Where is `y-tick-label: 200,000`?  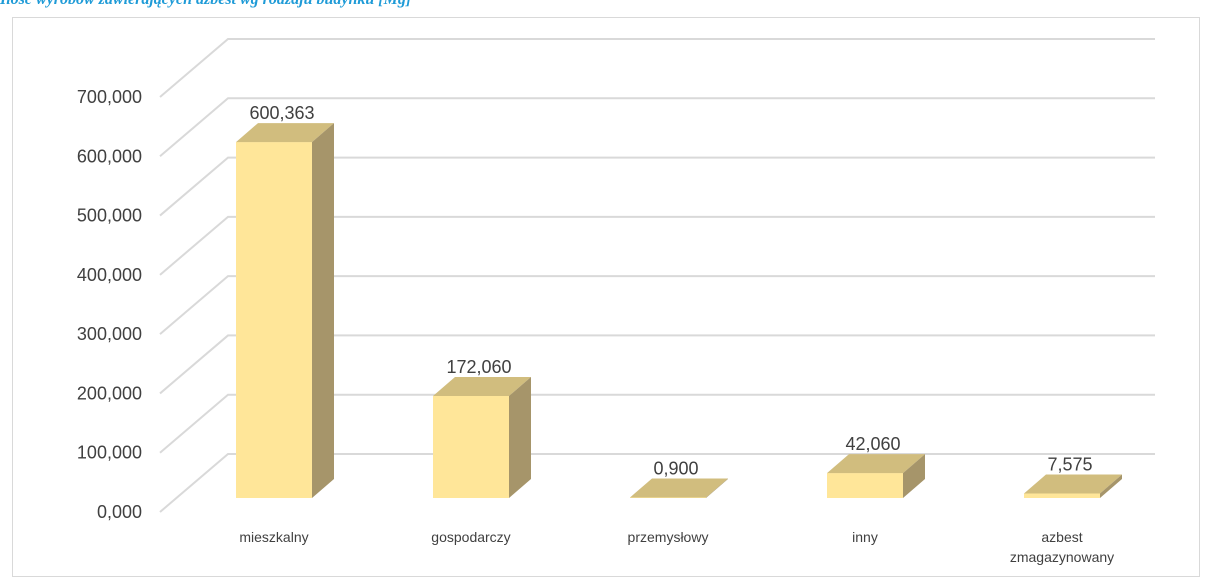
y-tick-label: 200,000 is located at coordinates (109, 393).